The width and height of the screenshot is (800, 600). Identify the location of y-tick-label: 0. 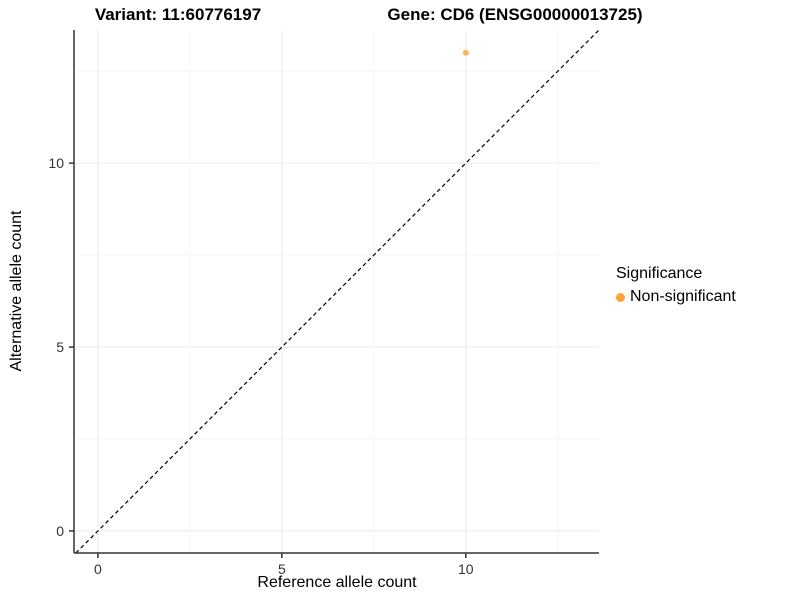
(60, 530).